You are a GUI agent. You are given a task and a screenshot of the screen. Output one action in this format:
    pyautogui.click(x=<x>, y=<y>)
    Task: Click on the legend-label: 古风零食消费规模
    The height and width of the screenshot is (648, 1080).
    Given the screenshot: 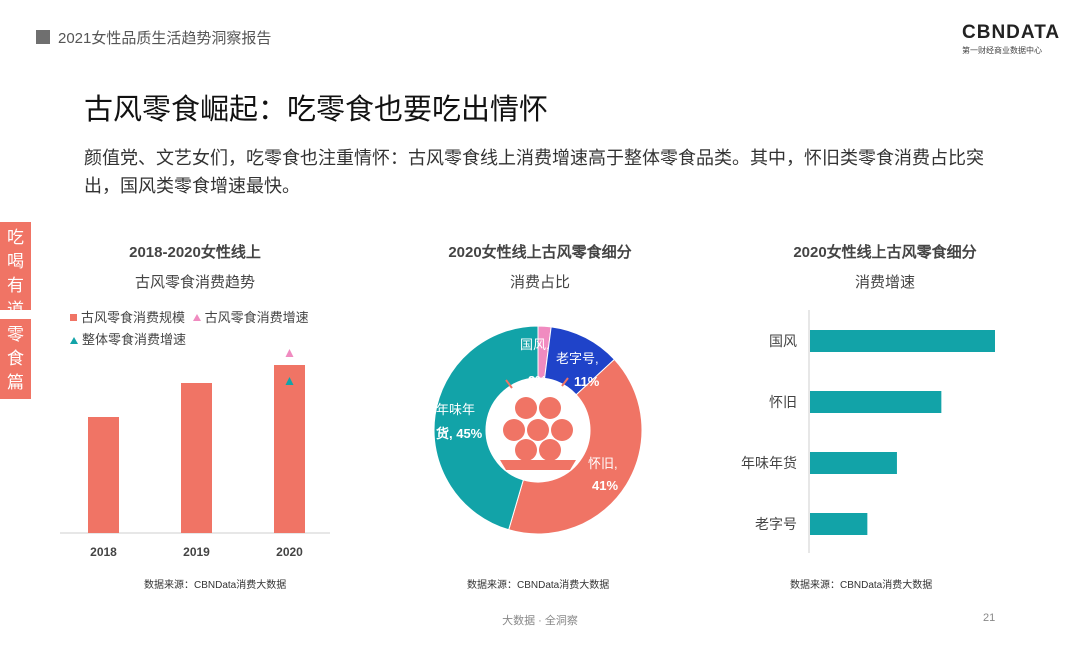 What is the action you would take?
    pyautogui.click(x=133, y=317)
    